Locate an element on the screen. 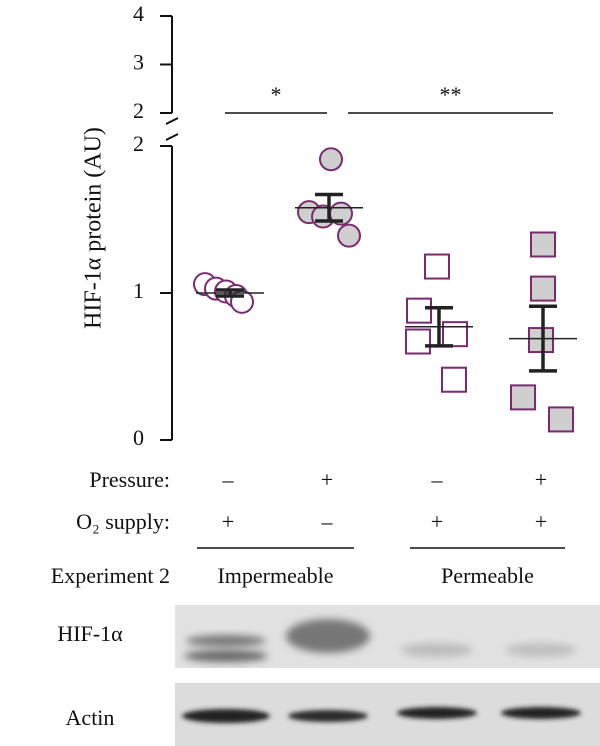 This screenshot has height=746, width=600. significance-label: * is located at coordinates (276, 94).